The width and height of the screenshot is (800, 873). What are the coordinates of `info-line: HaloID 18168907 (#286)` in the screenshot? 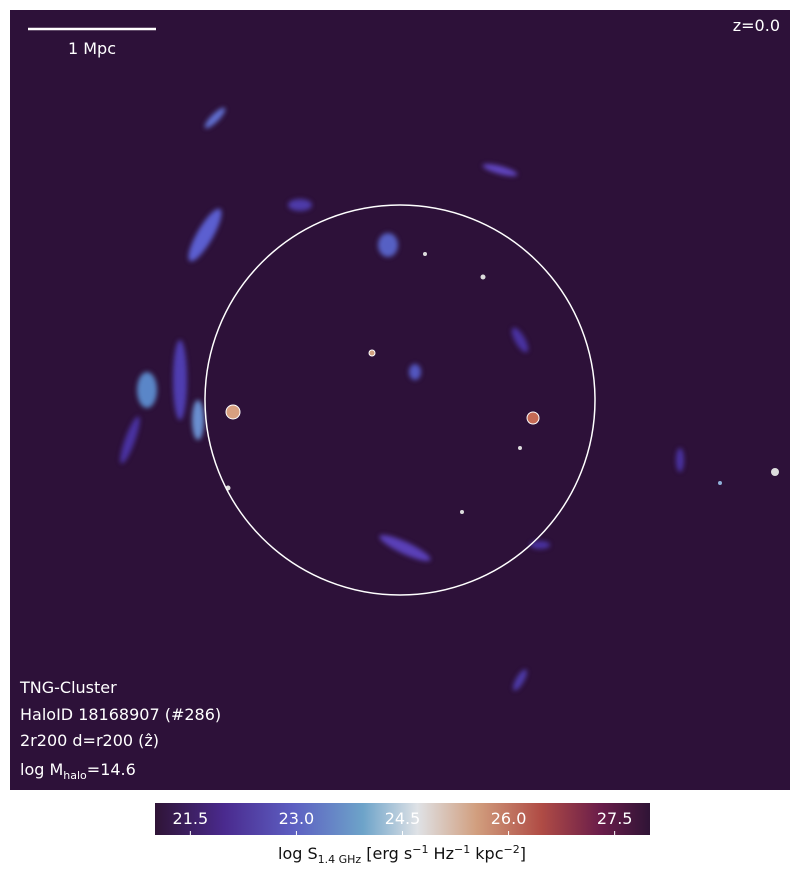 It's located at (120, 714).